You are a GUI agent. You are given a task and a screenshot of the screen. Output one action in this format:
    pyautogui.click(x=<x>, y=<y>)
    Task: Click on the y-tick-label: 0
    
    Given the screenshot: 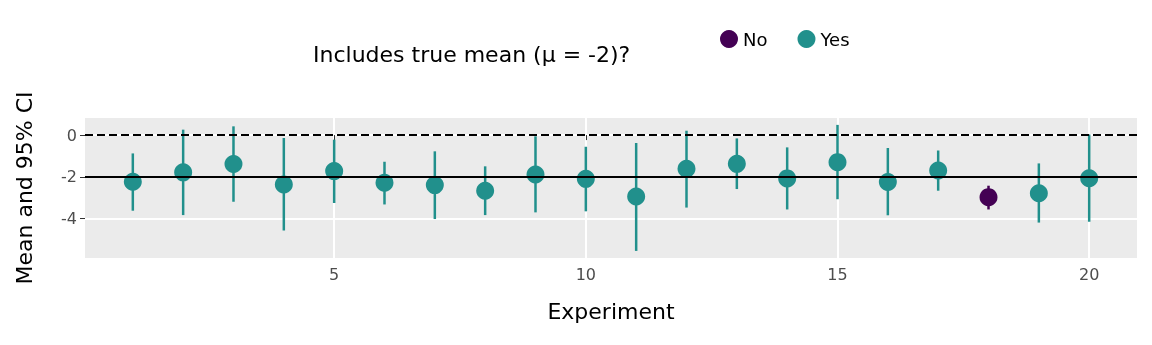 What is the action you would take?
    pyautogui.click(x=71, y=135)
    